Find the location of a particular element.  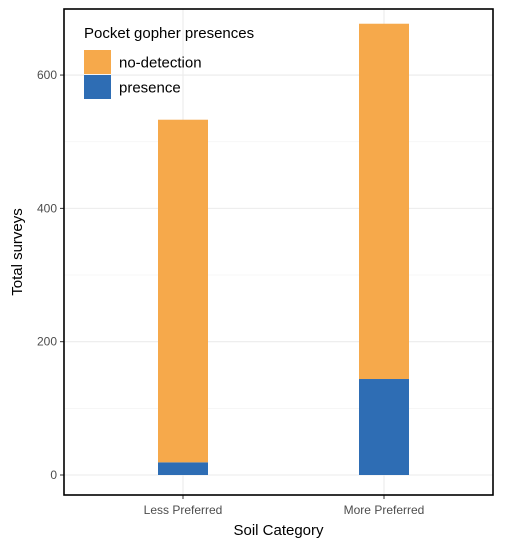

y-tick-label: 400 is located at coordinates (47, 208).